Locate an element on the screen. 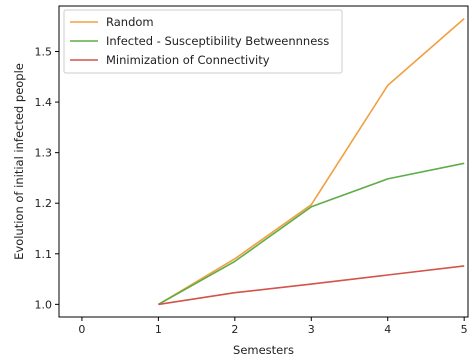  x-tick-label: 3 is located at coordinates (311, 329).